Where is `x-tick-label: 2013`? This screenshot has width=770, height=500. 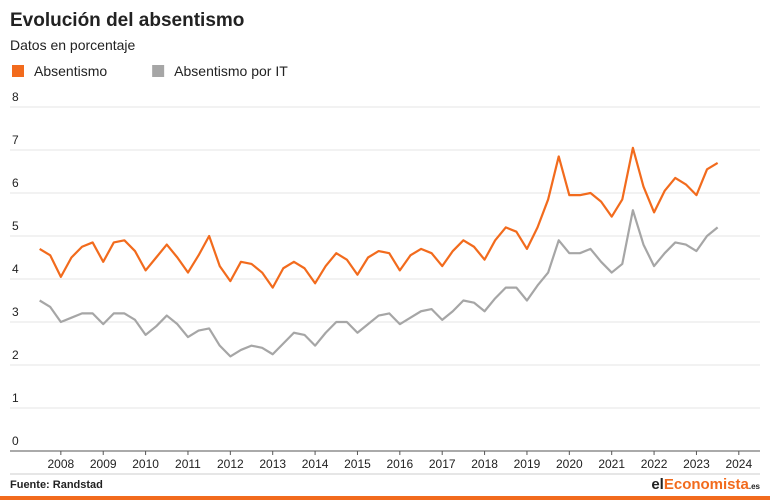
x-tick-label: 2013 is located at coordinates (272, 464).